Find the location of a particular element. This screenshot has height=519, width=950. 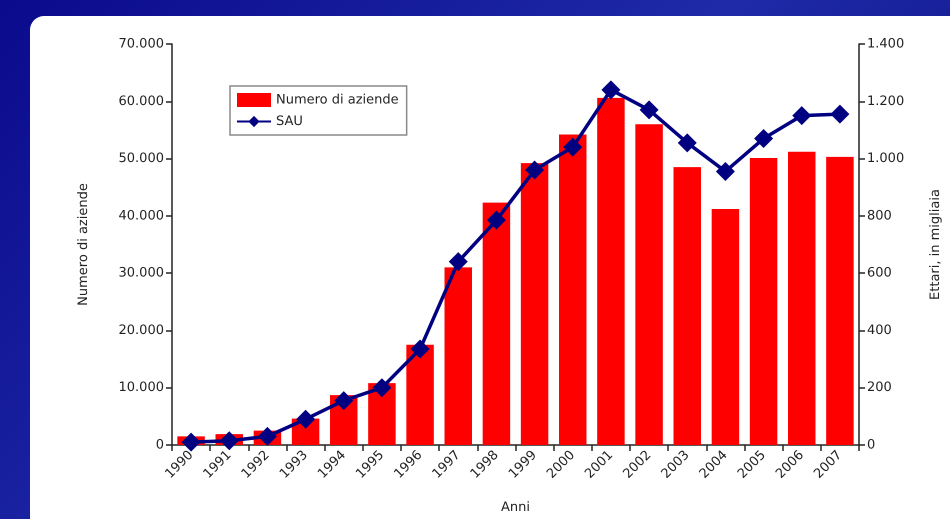

y-tick-label: 50.000 is located at coordinates (141, 158).